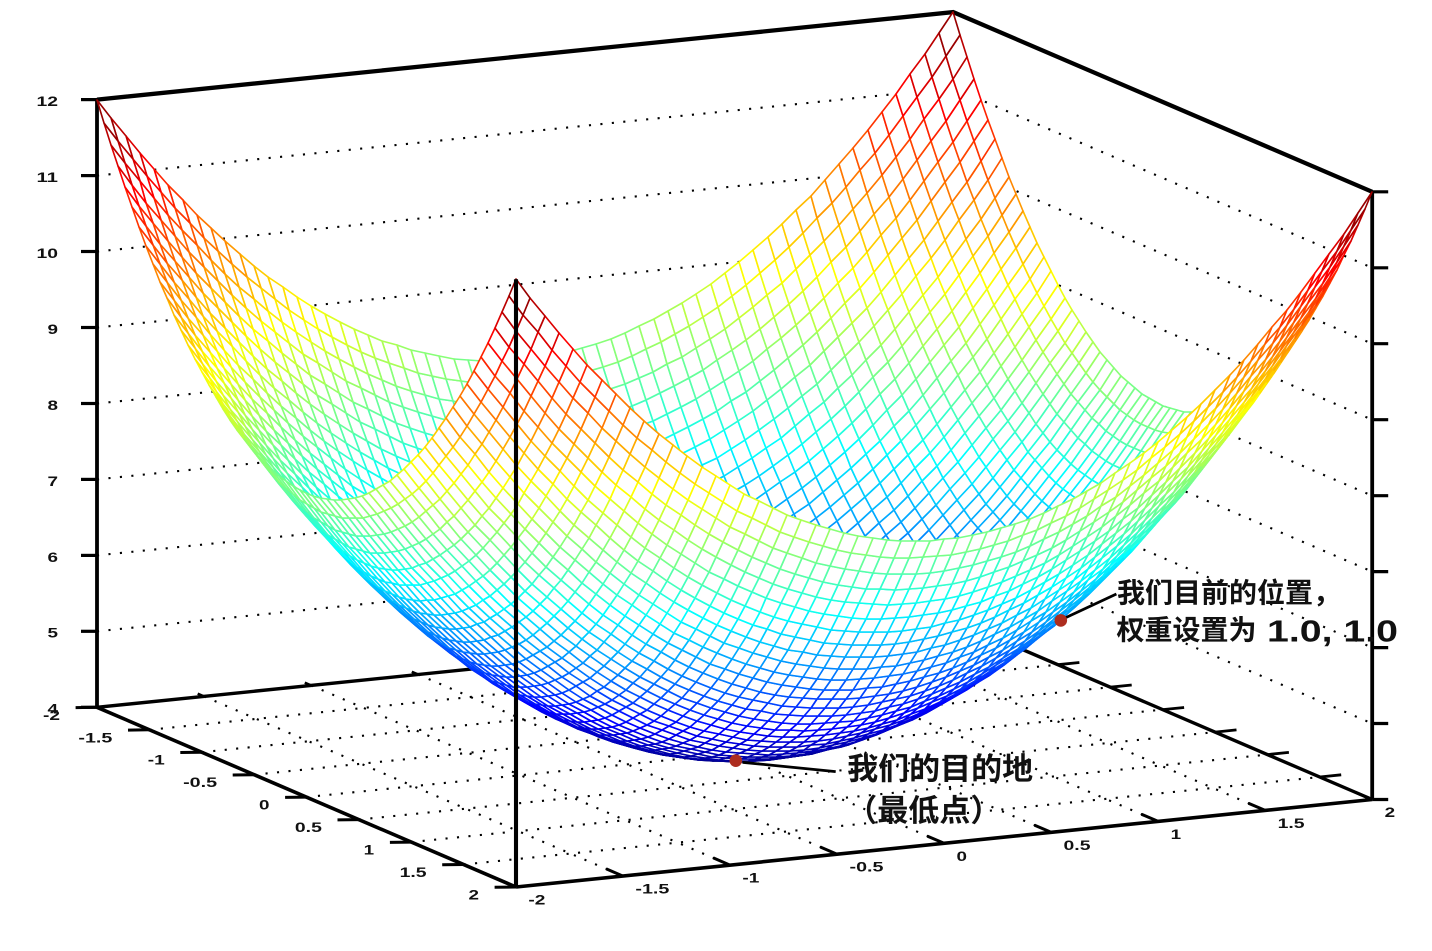  What do you see at coordinates (53, 405) in the screenshot?
I see `svg-text: 8` at bounding box center [53, 405].